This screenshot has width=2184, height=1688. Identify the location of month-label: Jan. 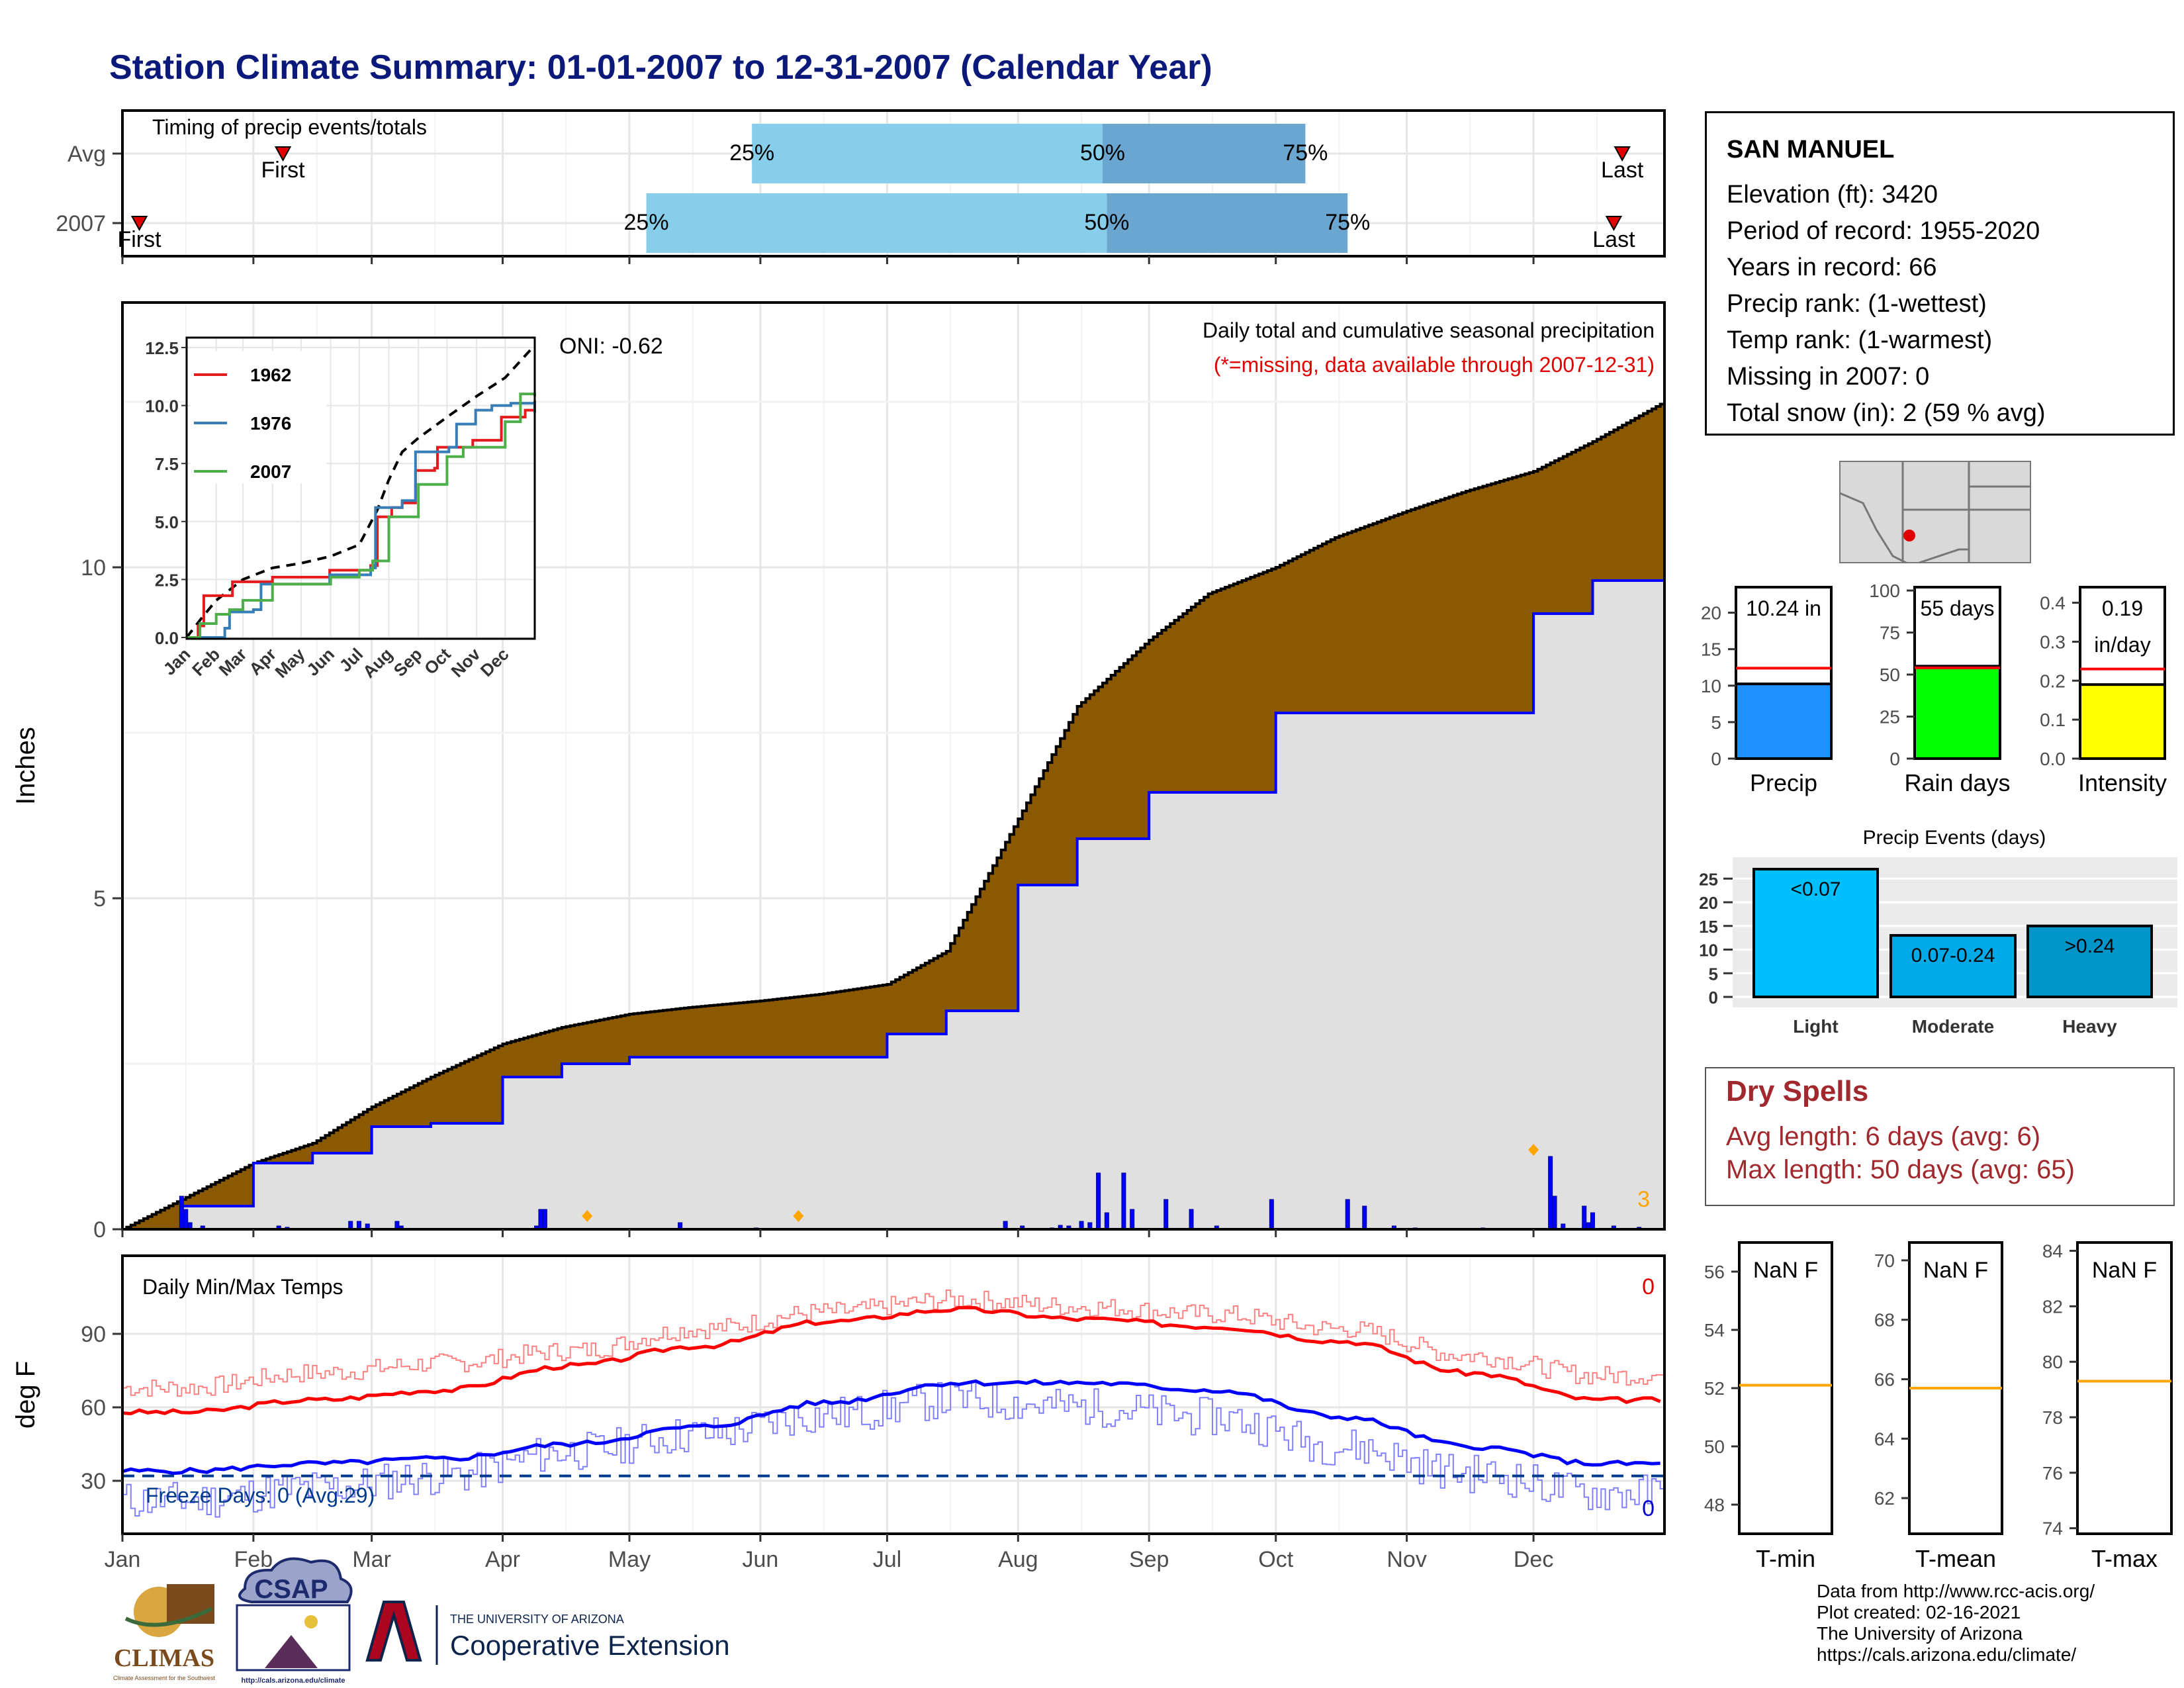
(123, 1559).